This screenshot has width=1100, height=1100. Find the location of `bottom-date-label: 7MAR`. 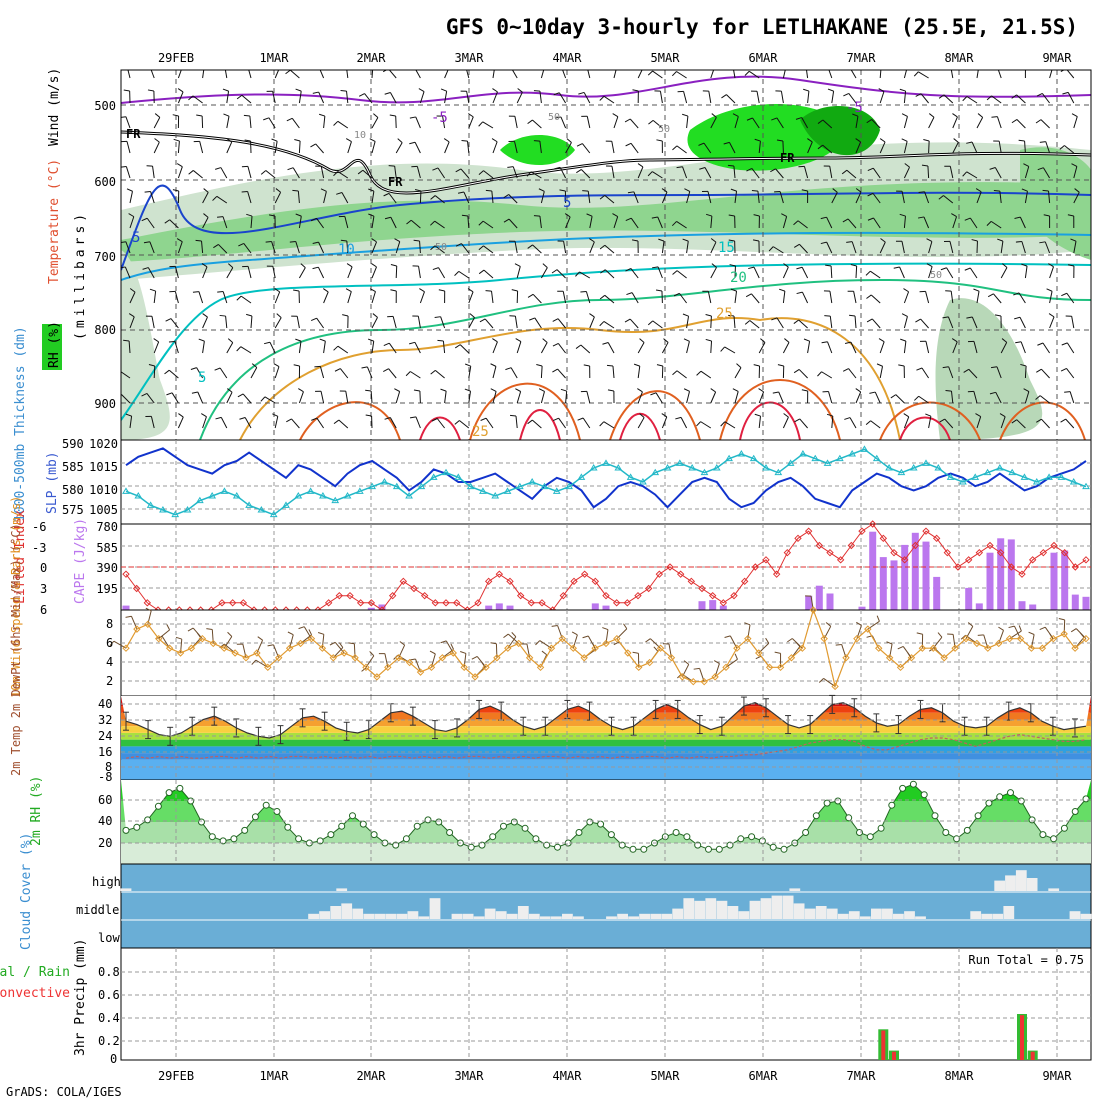

bottom-date-label: 7MAR is located at coordinates (862, 1076).